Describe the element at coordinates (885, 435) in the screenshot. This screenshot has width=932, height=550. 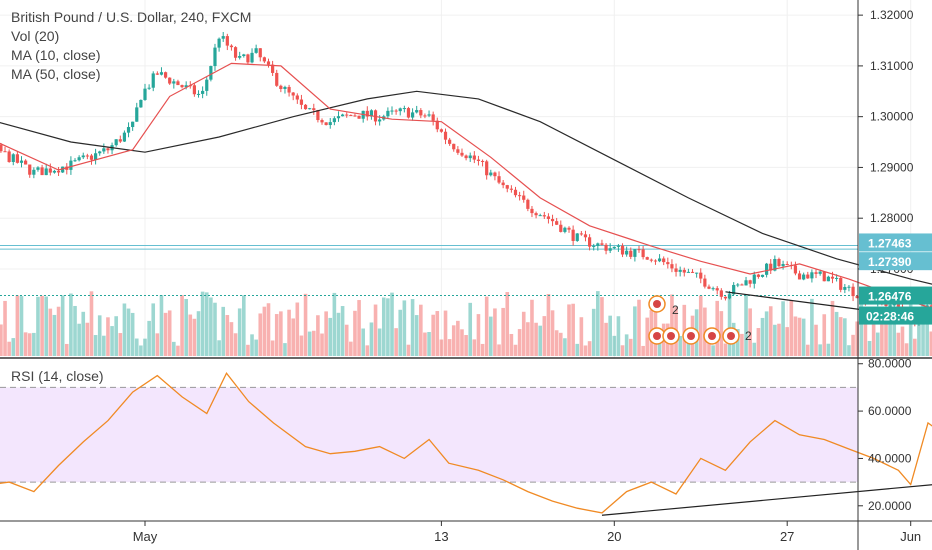
I see `rsi-axis: 80.0000 60.0000 40.0000 20.0000` at that location.